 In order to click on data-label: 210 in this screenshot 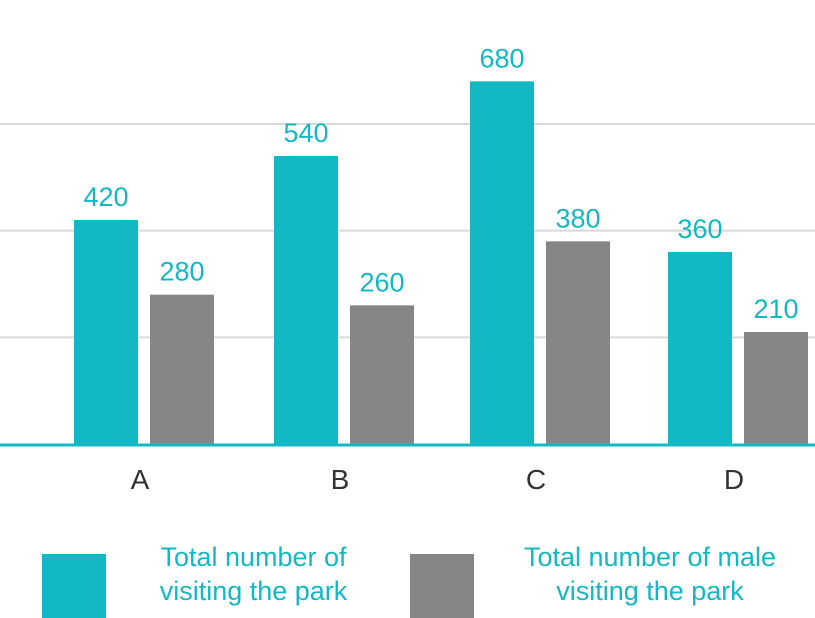, I will do `click(775, 309)`.